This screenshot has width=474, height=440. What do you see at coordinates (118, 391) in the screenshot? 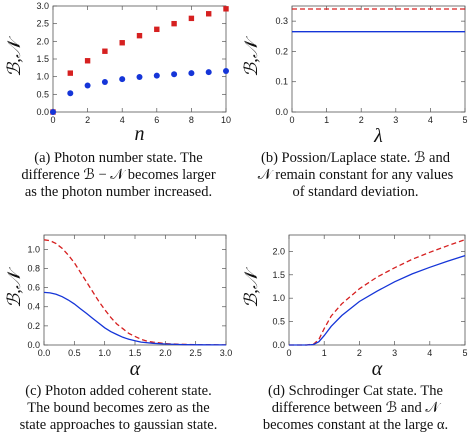
I see `caption-line: (c) Photon added coherent state.` at bounding box center [118, 391].